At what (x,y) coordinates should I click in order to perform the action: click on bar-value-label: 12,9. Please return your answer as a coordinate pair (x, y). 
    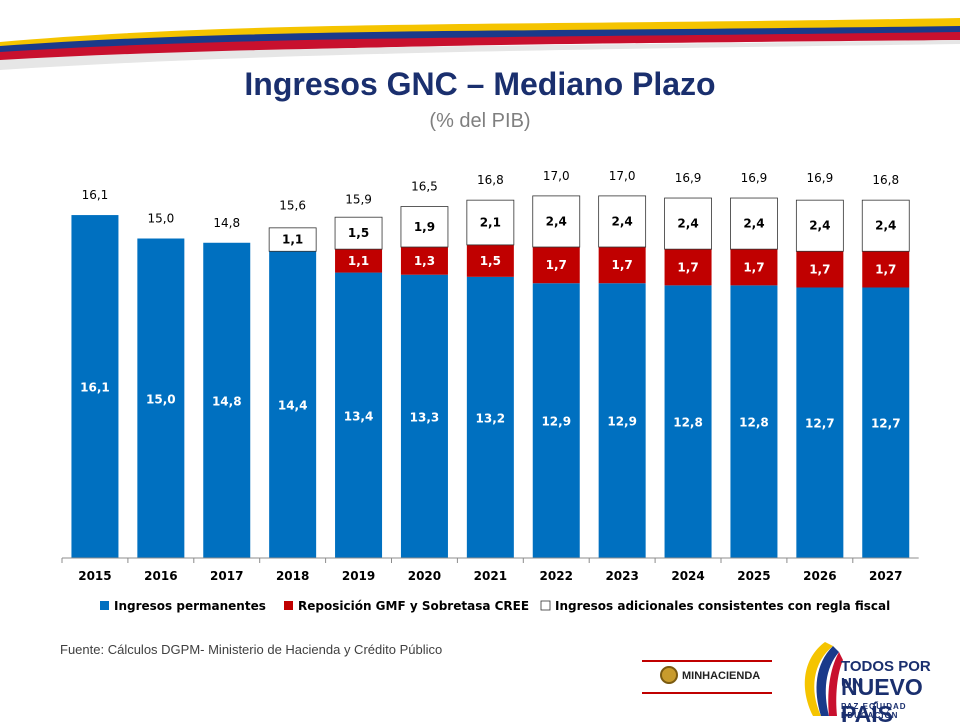
    Looking at the image, I should click on (622, 422).